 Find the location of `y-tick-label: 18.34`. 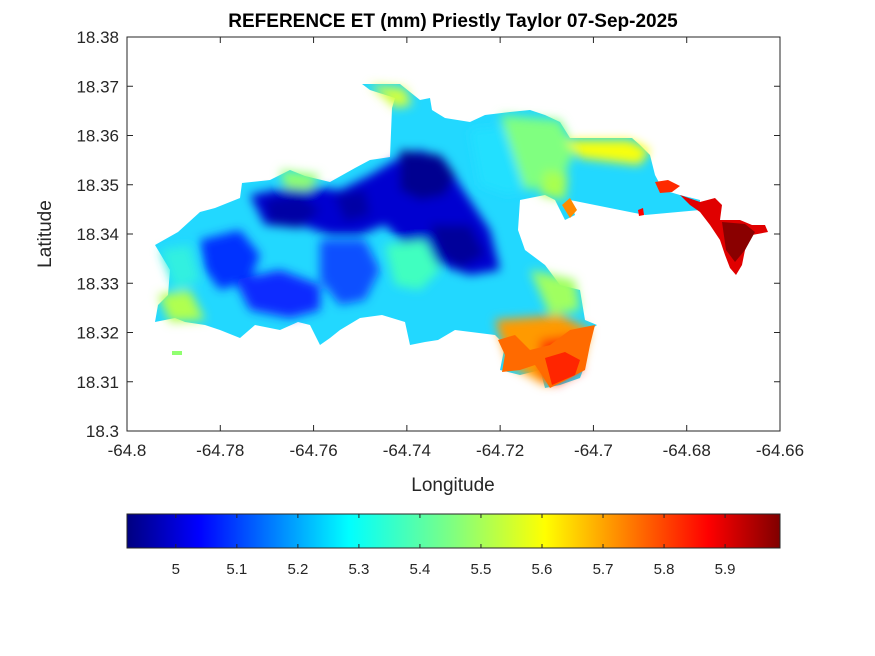

y-tick-label: 18.34 is located at coordinates (97, 234).